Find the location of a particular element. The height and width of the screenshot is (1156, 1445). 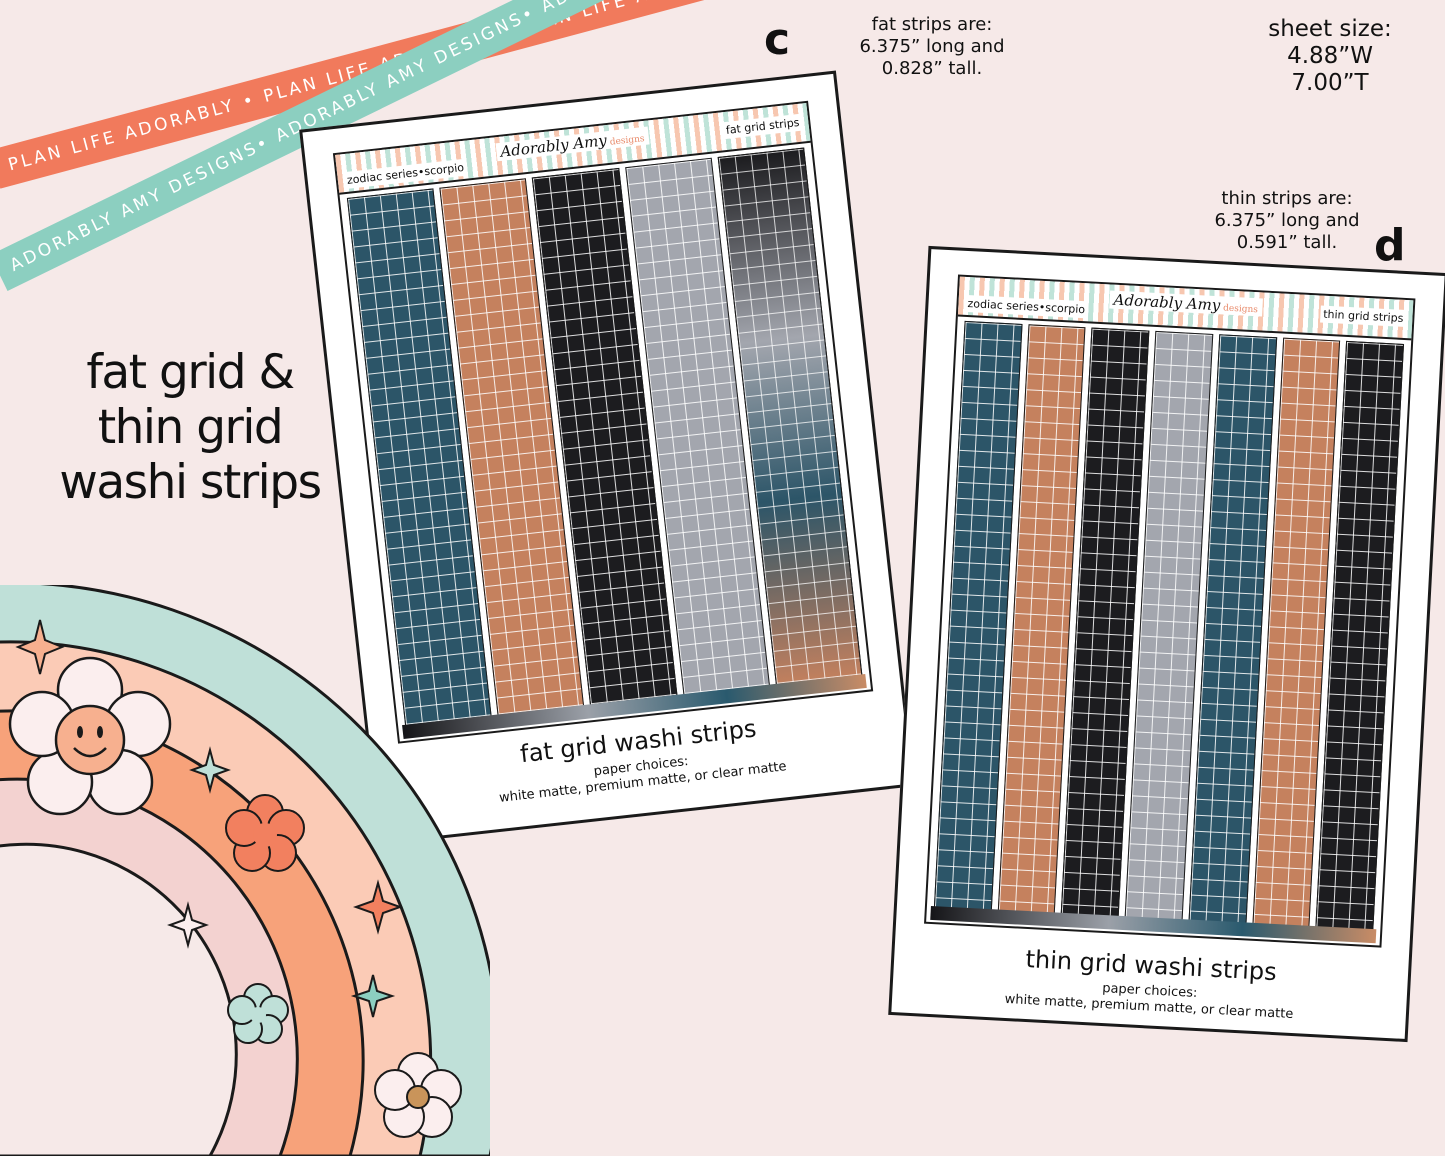

headline-line: washi strips is located at coordinates (190, 482).